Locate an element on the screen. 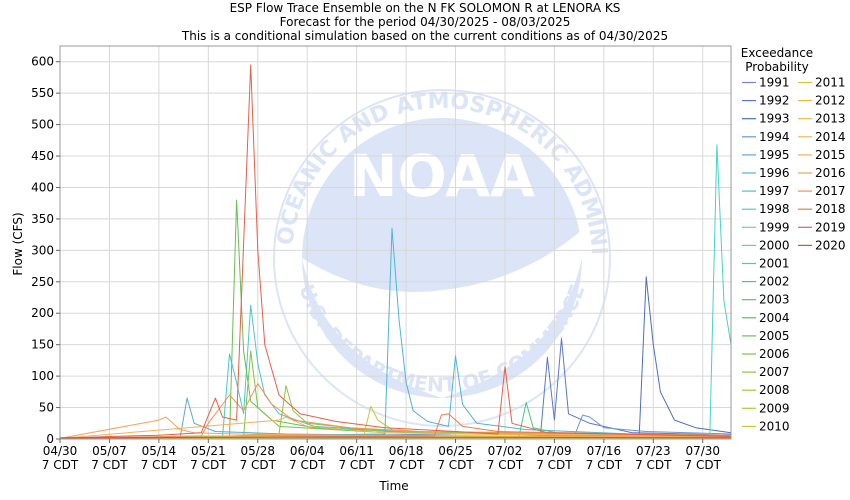  legend-label-1991: 1991 is located at coordinates (774, 83).